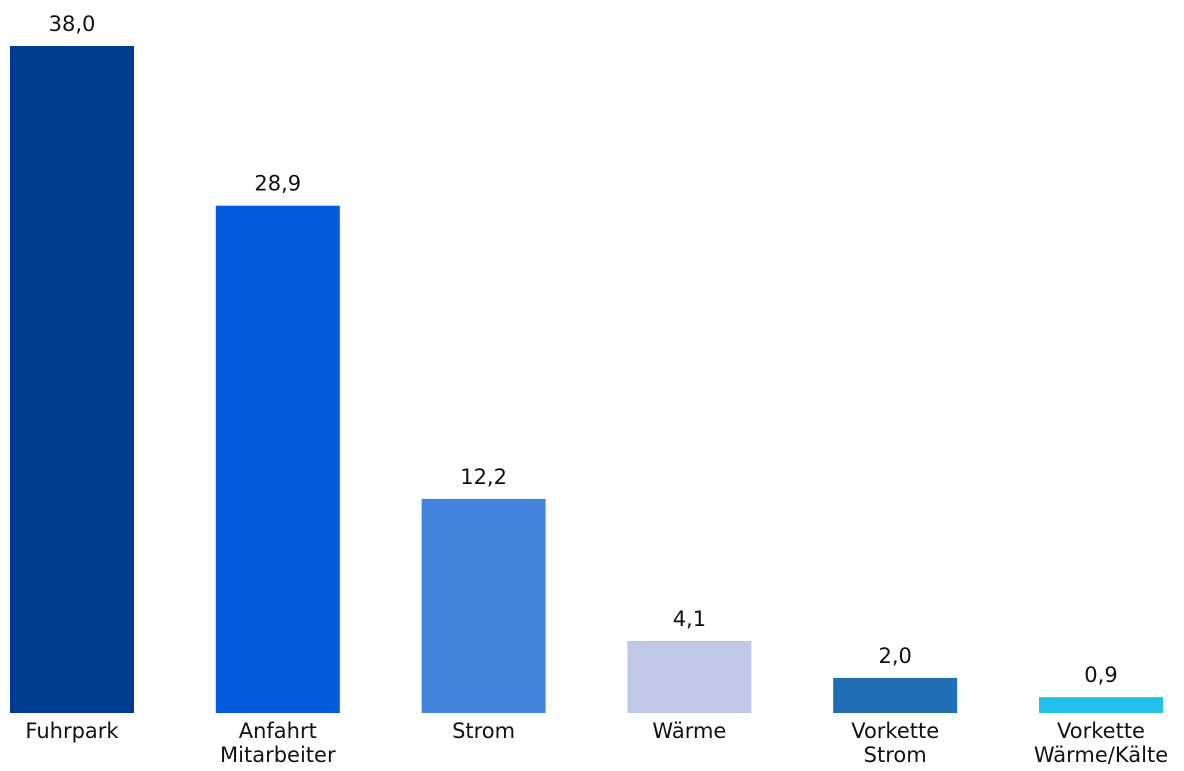  I want to click on x-tick-label-2: Strom, so click(483, 731).